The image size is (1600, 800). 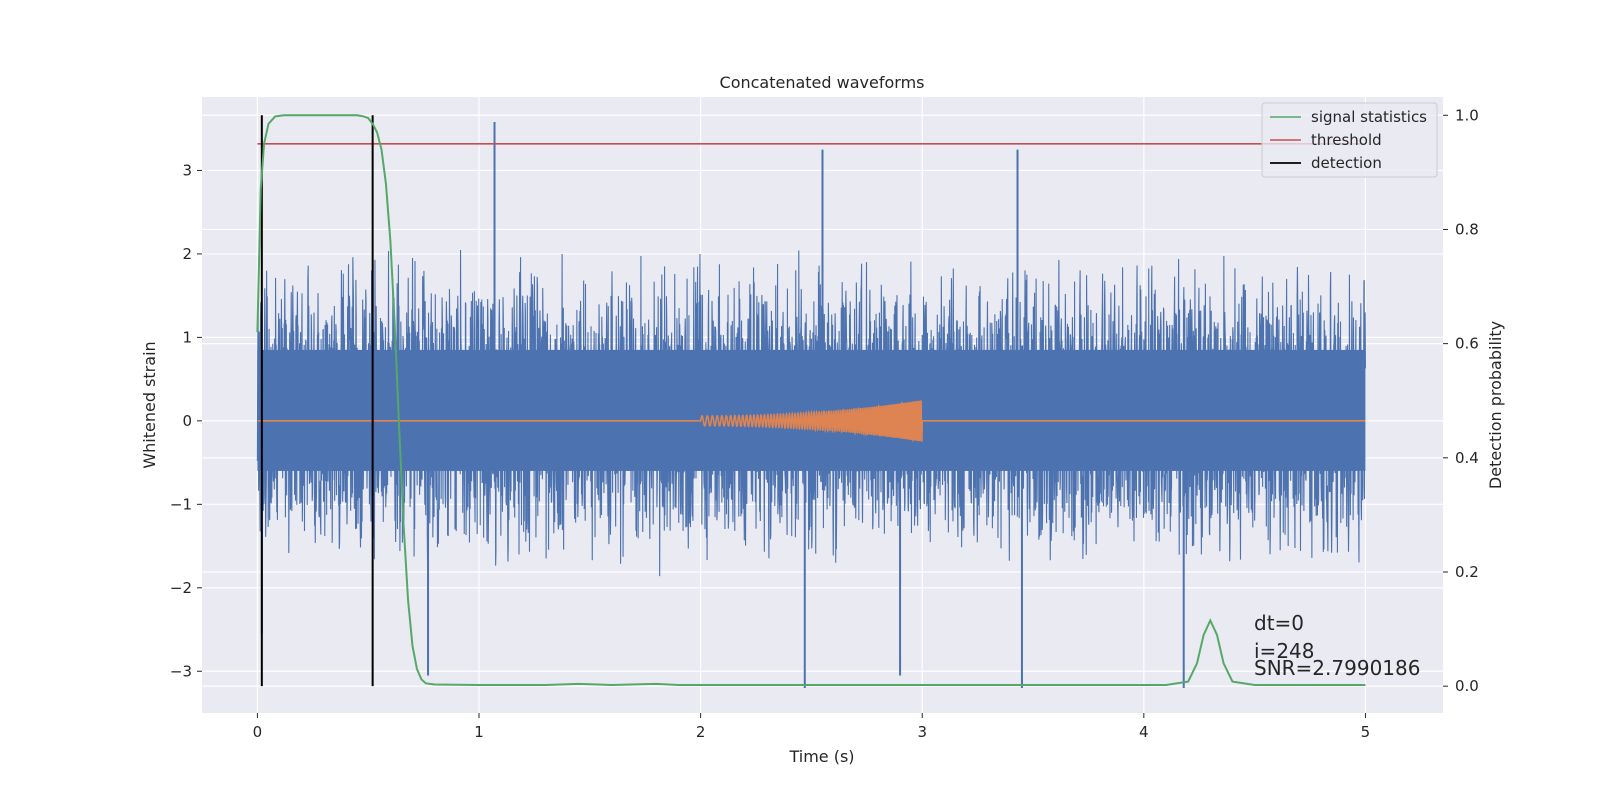 What do you see at coordinates (701, 732) in the screenshot?
I see `x-tick-label: 2` at bounding box center [701, 732].